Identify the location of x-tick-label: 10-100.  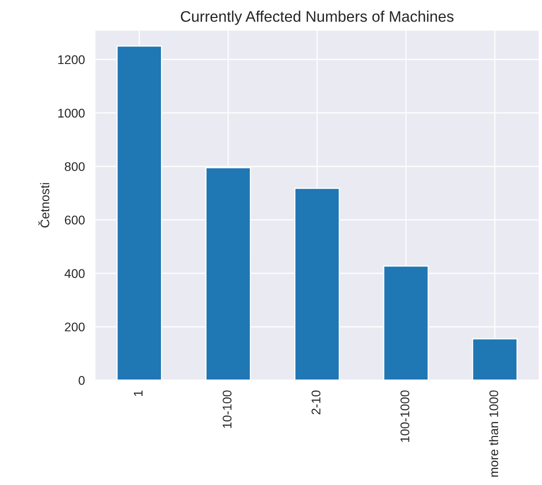
(227, 409).